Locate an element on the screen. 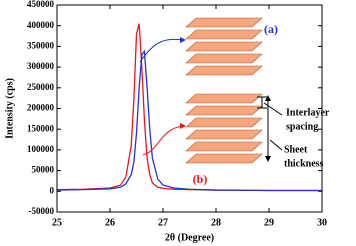 The image size is (356, 246). x-tick-label: 30 is located at coordinates (322, 222).